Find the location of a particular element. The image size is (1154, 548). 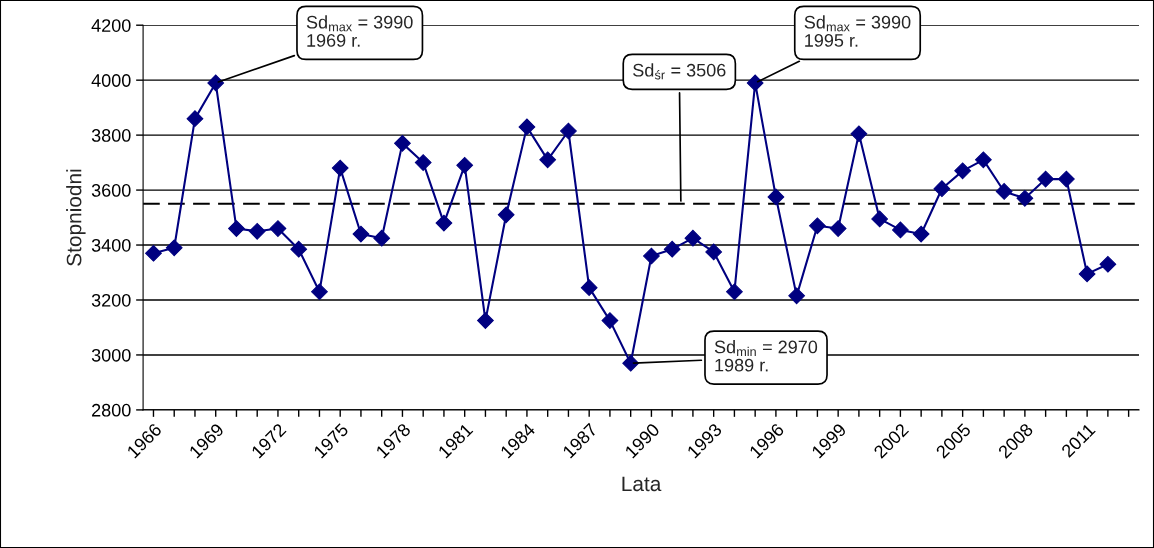

y-tick-label: 3200 is located at coordinates (111, 300).